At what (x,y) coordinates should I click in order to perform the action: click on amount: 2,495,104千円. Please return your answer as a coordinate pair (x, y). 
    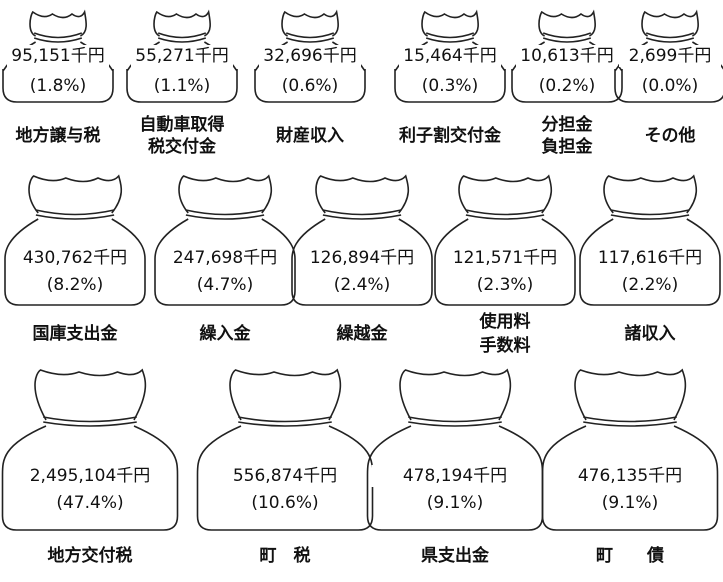
    Looking at the image, I should click on (90, 476).